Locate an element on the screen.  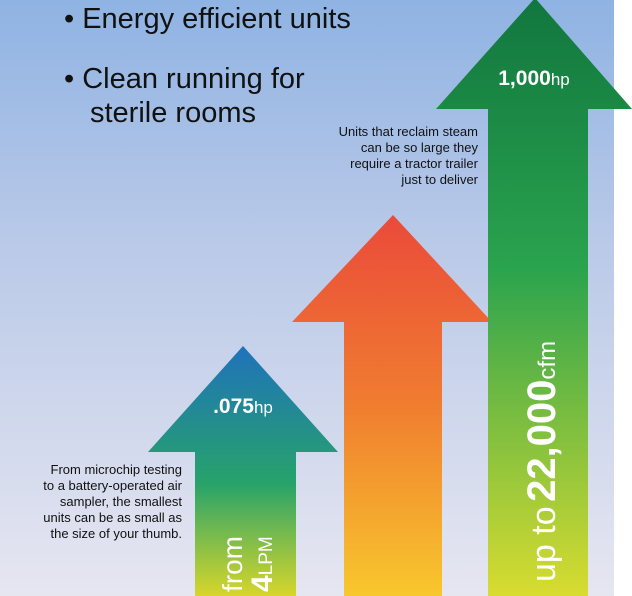
large-flow-label: up to 22,000cfm is located at coordinates (546, 461).